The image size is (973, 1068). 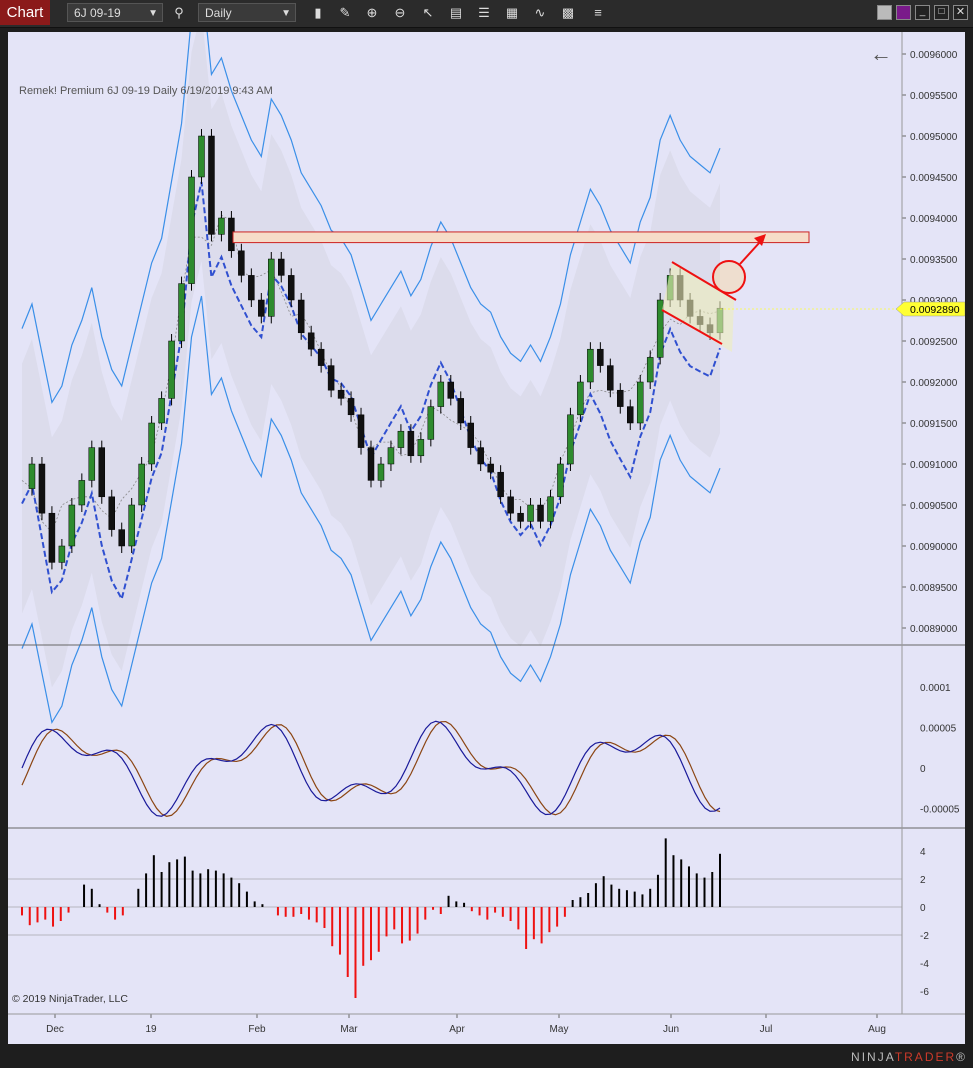 I want to click on y-tick-label: 0.0096000, so click(x=934, y=55).